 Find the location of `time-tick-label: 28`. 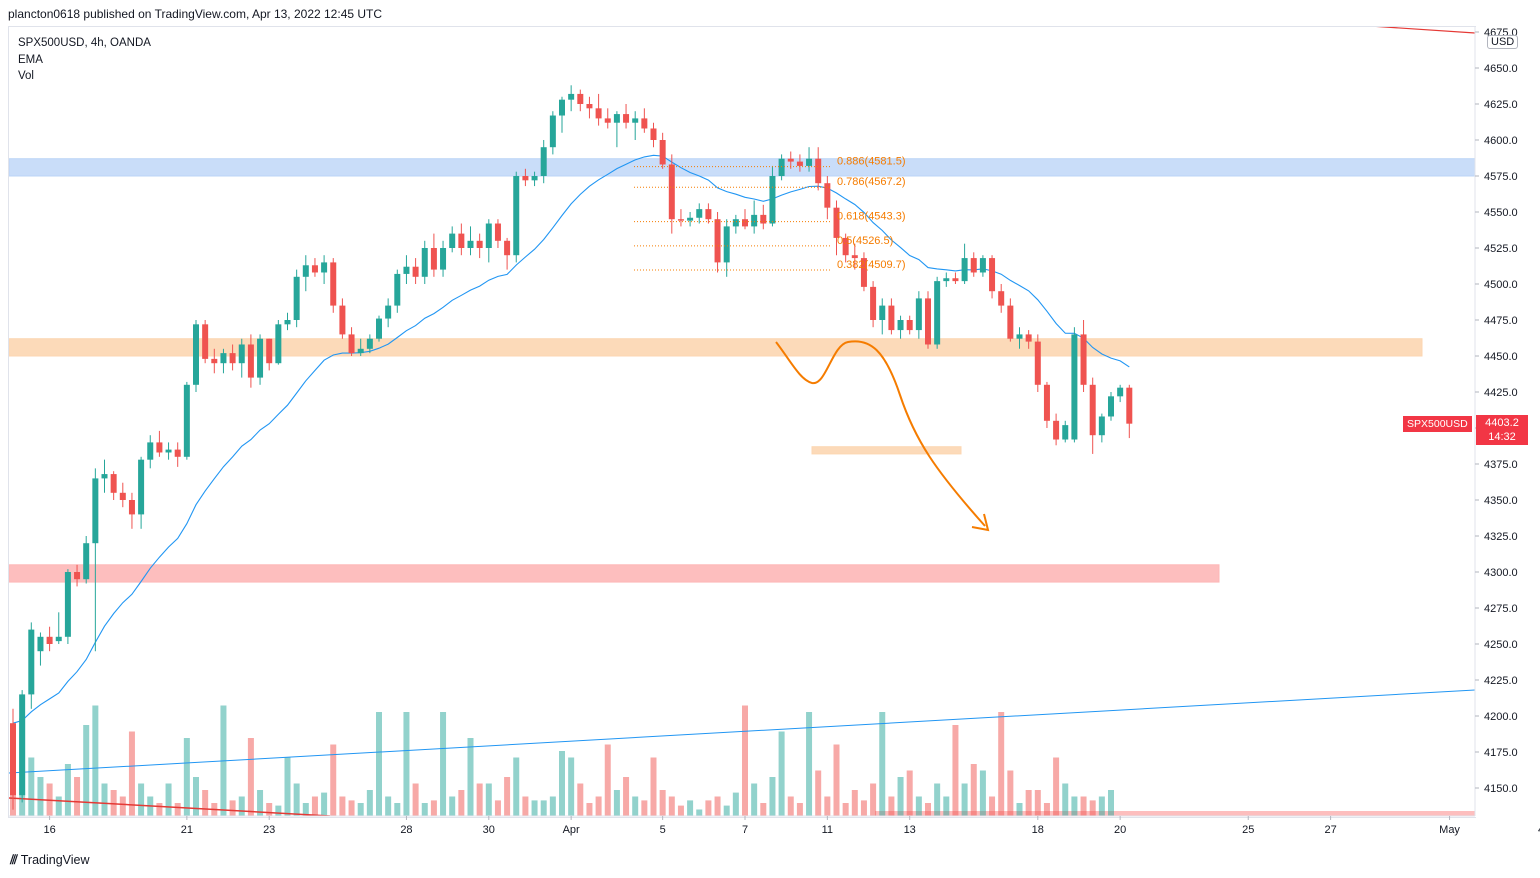

time-tick-label: 28 is located at coordinates (406, 830).